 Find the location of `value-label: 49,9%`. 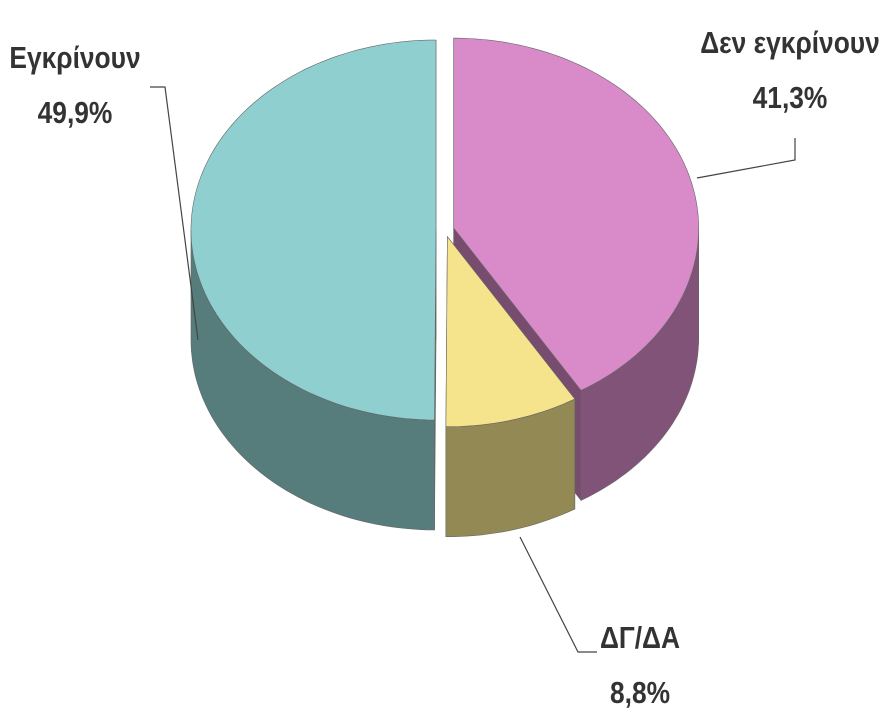

value-label: 49,9% is located at coordinates (75, 113).